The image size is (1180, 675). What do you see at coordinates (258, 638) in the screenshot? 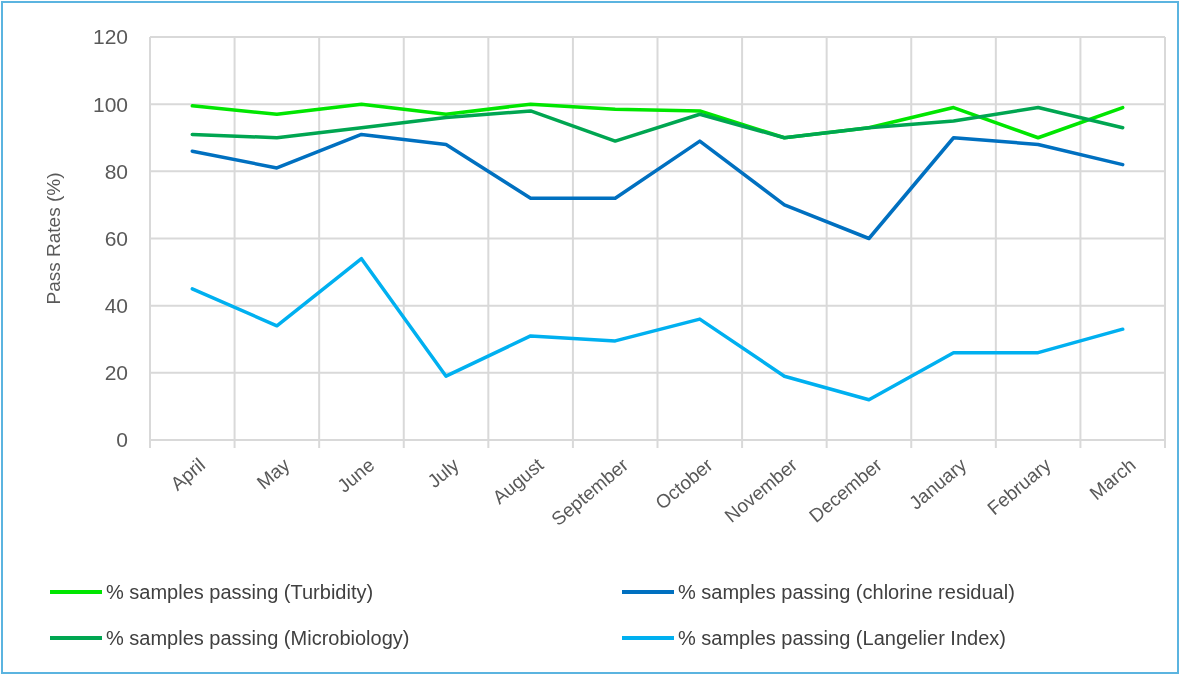
I see `legend-label: % samples passing (Microbiology)` at bounding box center [258, 638].